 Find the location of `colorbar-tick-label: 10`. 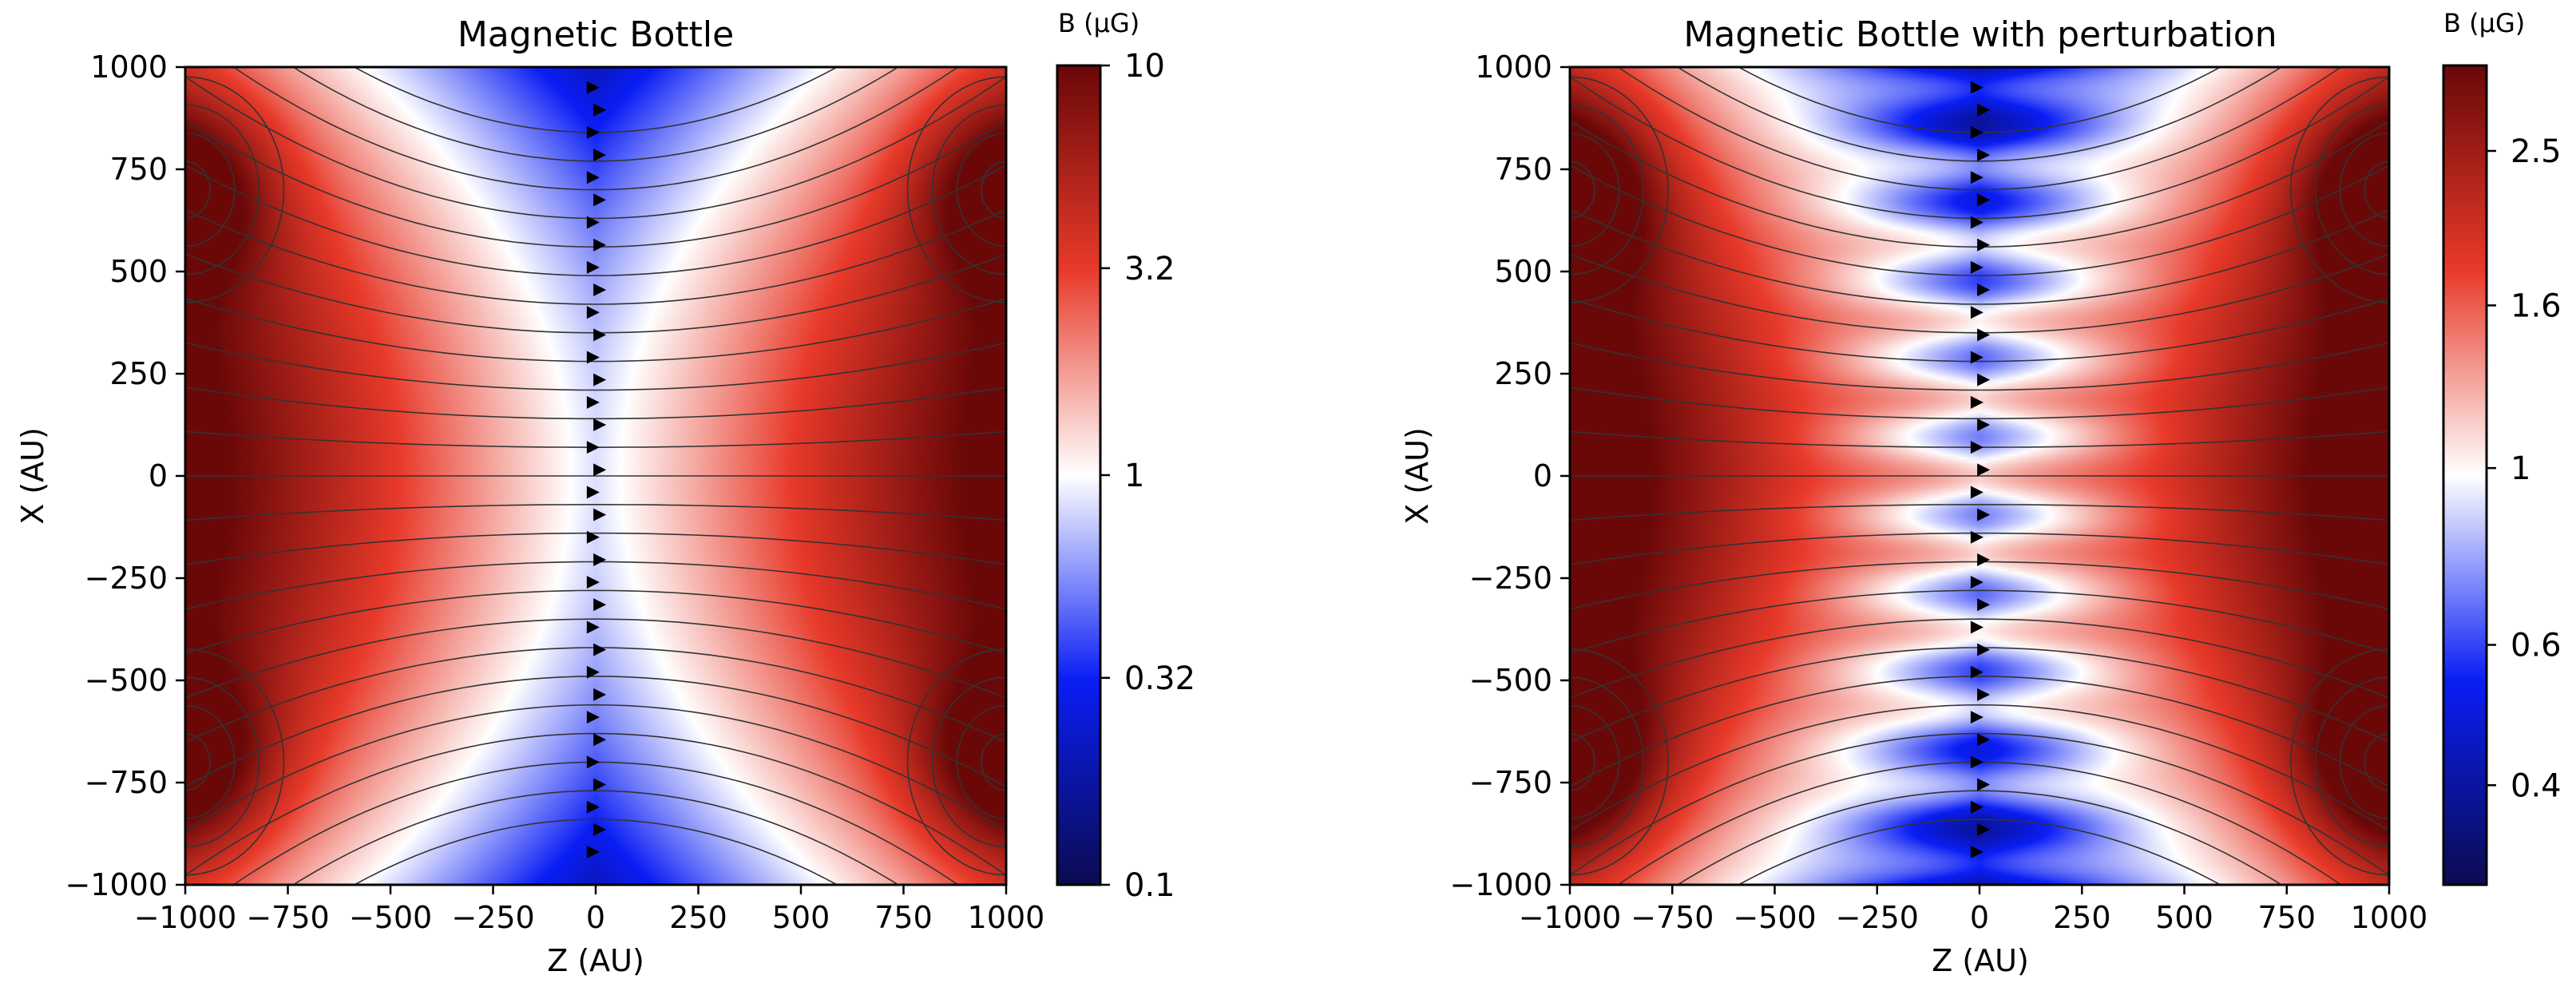

colorbar-tick-label: 10 is located at coordinates (1144, 66).